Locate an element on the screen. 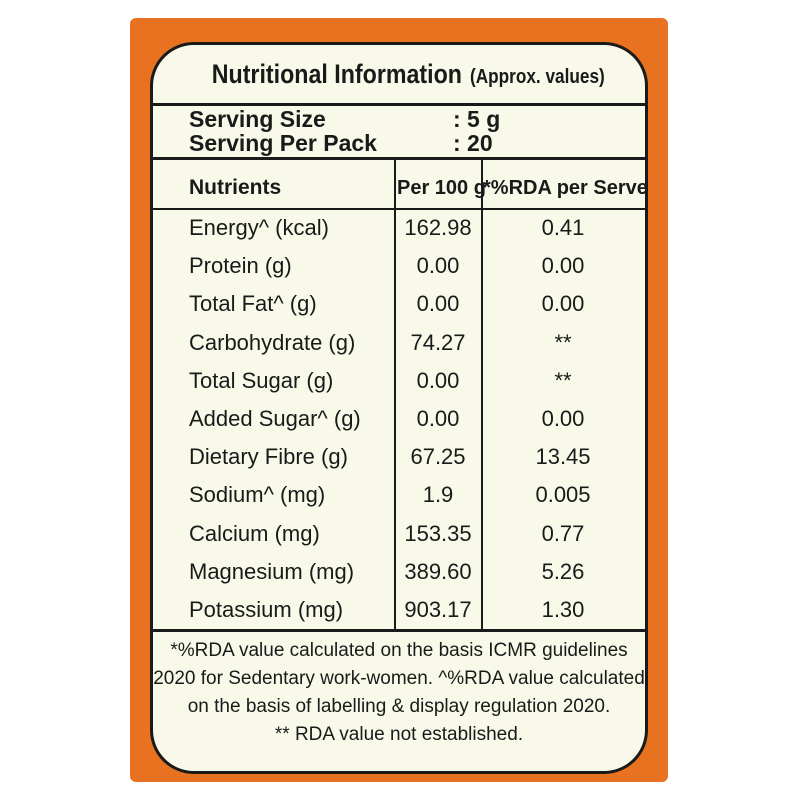  divider-title is located at coordinates (399, 104).